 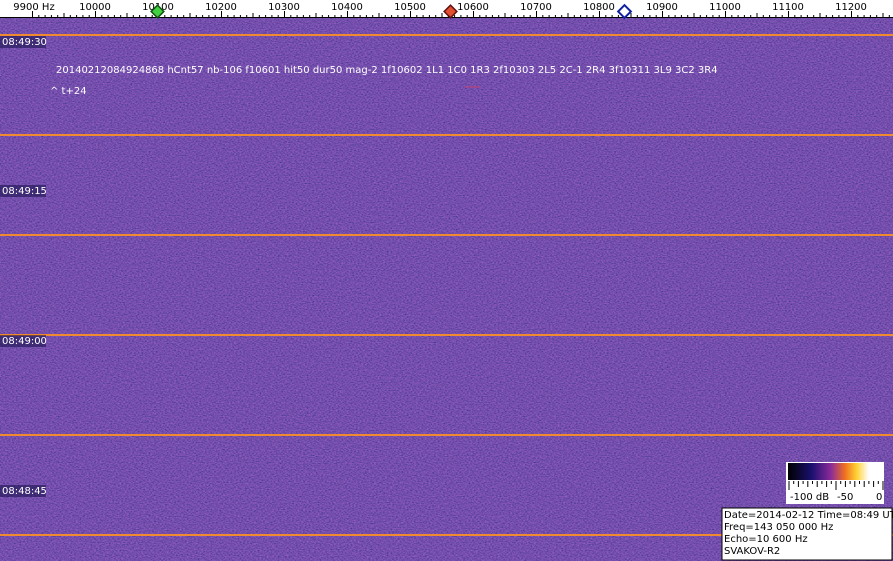 I want to click on info-bg, so click(x=807, y=534).